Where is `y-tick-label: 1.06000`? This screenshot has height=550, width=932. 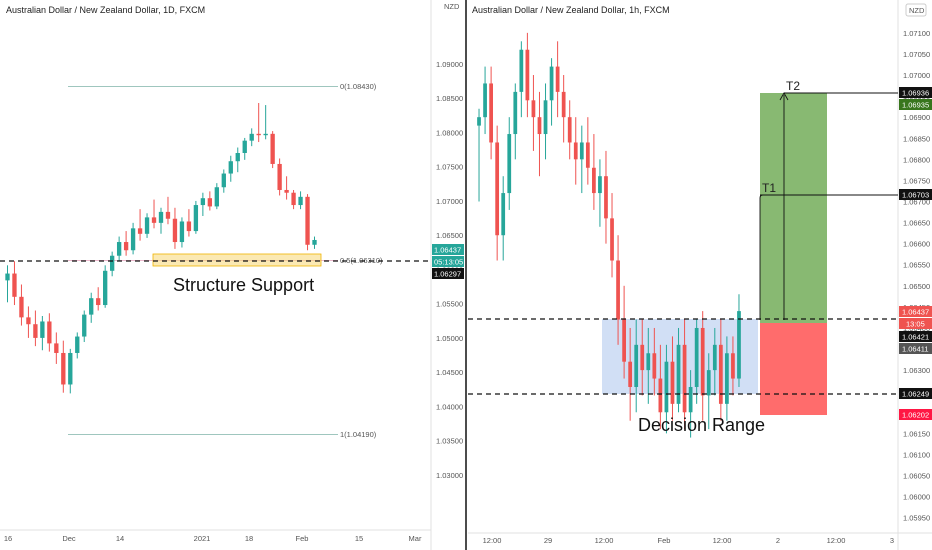 y-tick-label: 1.06000 is located at coordinates (916, 497).